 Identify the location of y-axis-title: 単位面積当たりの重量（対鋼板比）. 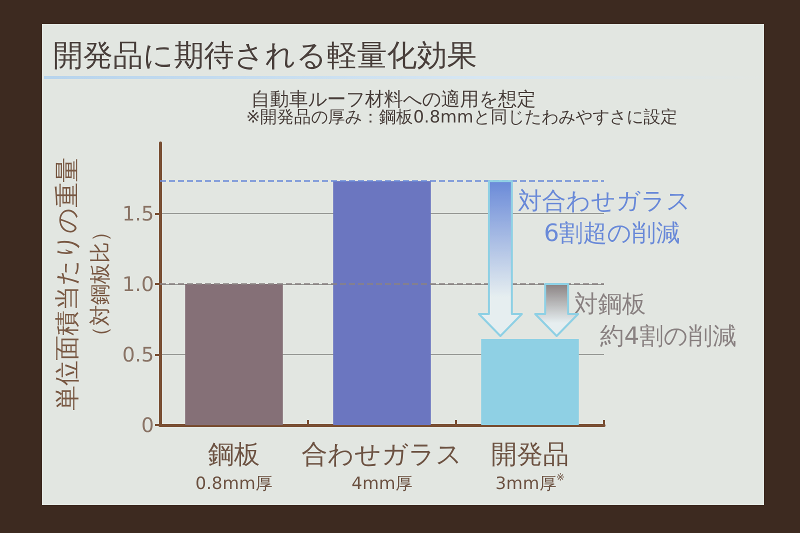
(82, 284).